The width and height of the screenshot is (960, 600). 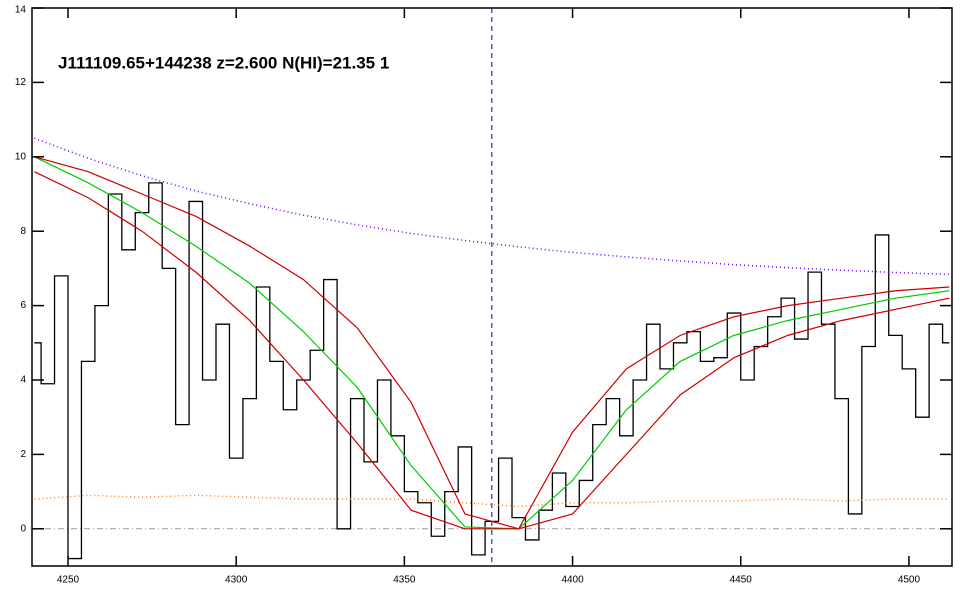 What do you see at coordinates (741, 580) in the screenshot?
I see `x-tick-label: 4450` at bounding box center [741, 580].